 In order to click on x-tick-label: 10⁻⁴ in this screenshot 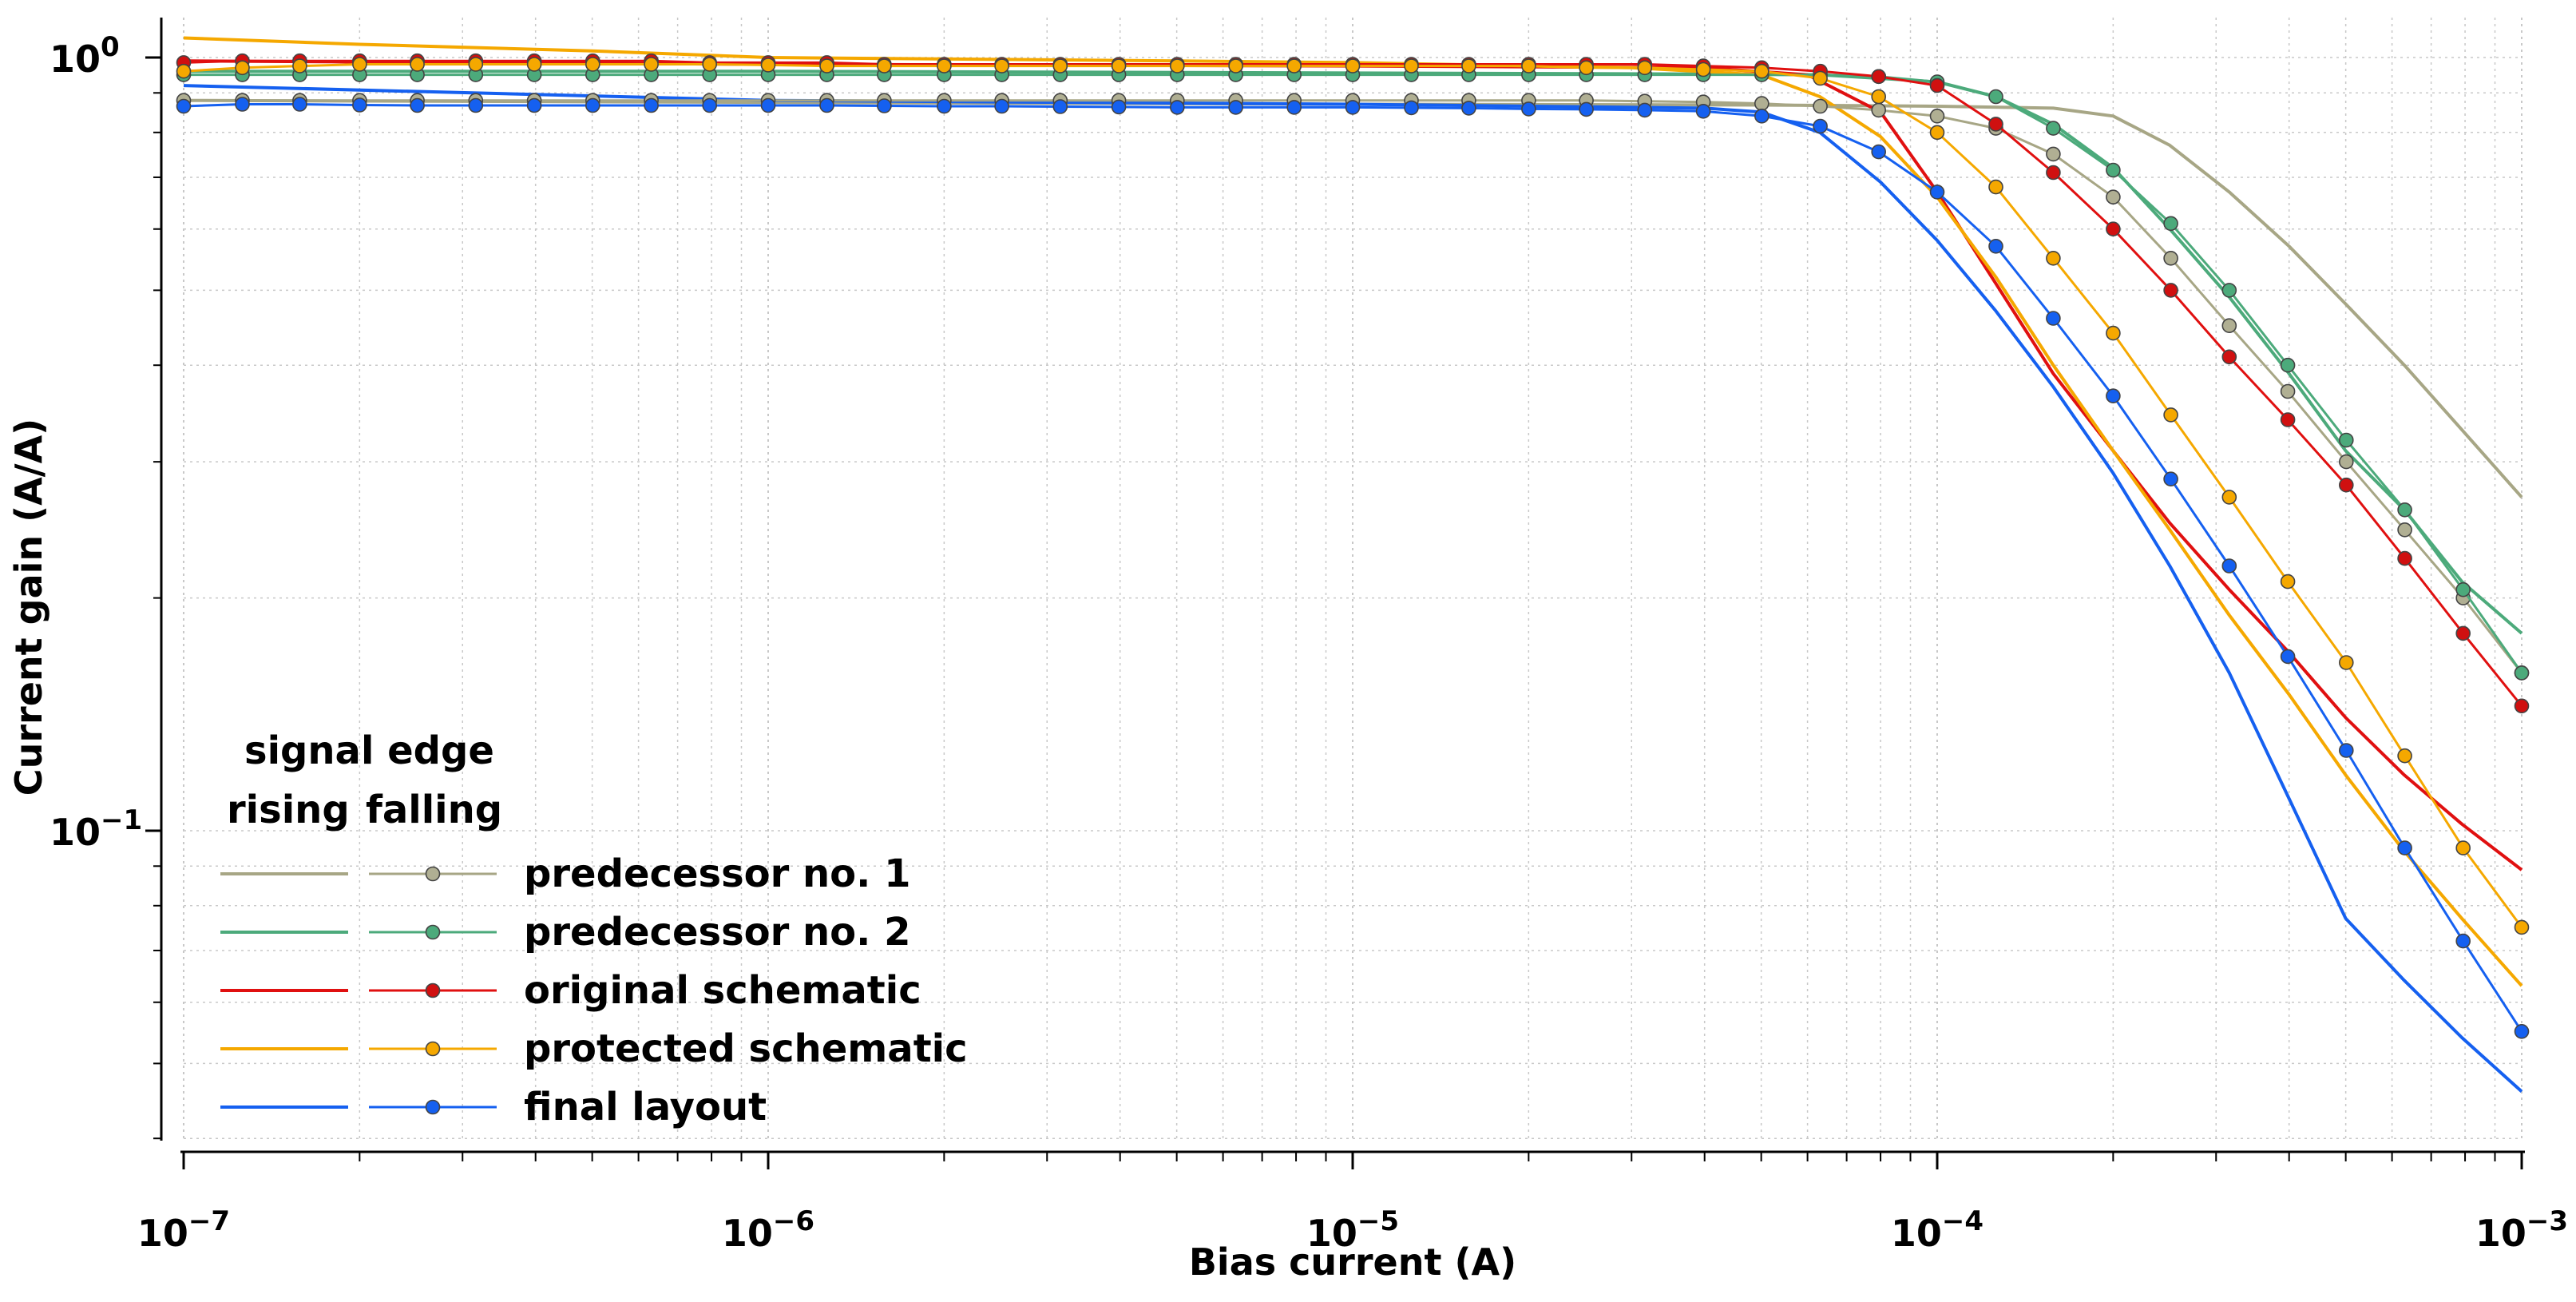, I will do `click(1937, 1230)`.